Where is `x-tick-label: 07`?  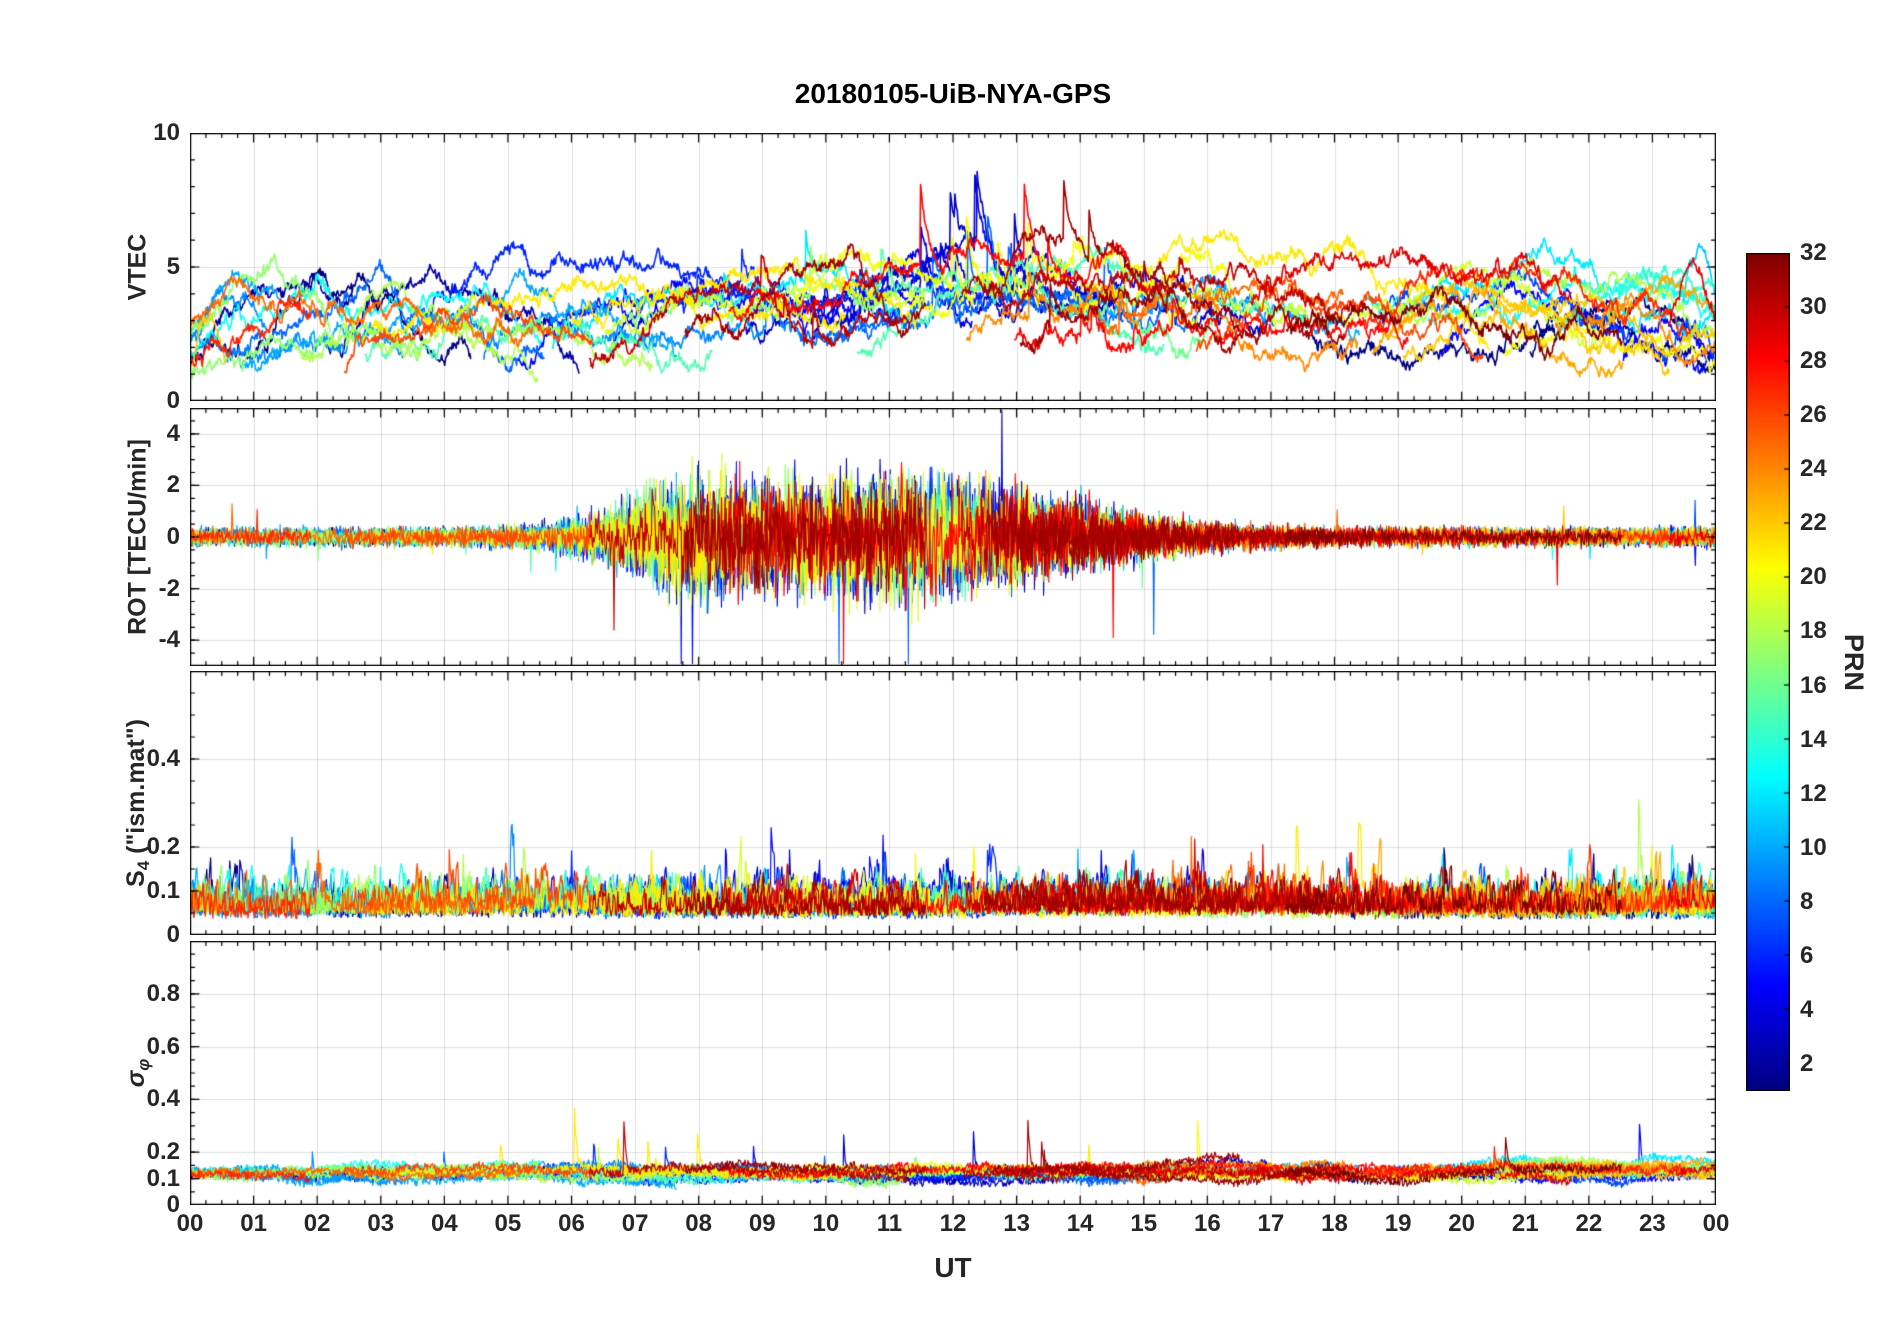
x-tick-label: 07 is located at coordinates (635, 1223).